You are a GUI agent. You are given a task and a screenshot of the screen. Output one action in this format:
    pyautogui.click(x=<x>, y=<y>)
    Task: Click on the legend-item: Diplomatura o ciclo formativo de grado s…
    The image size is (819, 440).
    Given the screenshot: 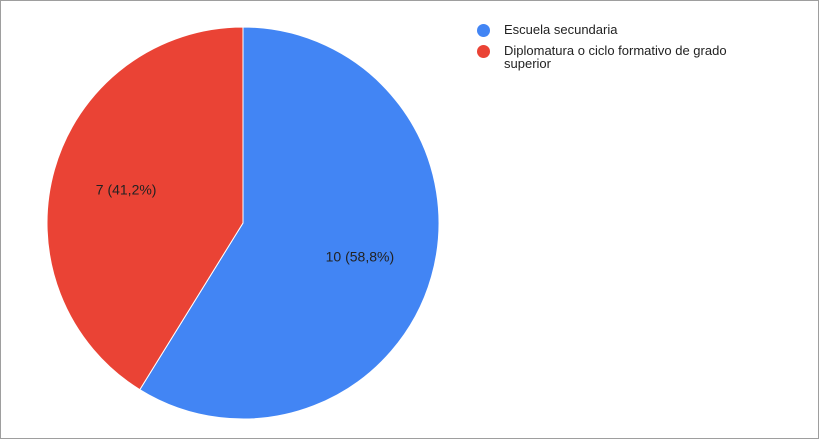 What is the action you would take?
    pyautogui.click(x=627, y=57)
    